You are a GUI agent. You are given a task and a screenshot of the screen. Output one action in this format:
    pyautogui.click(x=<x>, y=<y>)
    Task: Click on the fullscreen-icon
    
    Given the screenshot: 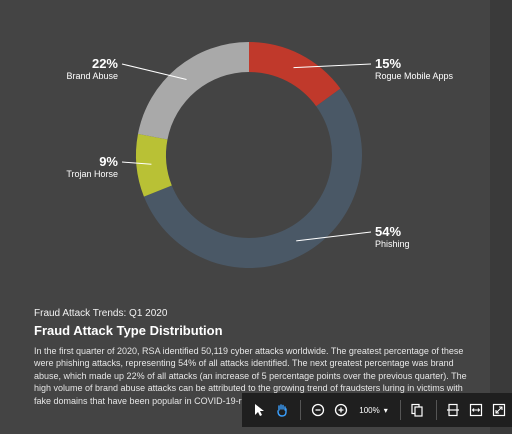 What is the action you would take?
    pyautogui.click(x=499, y=410)
    